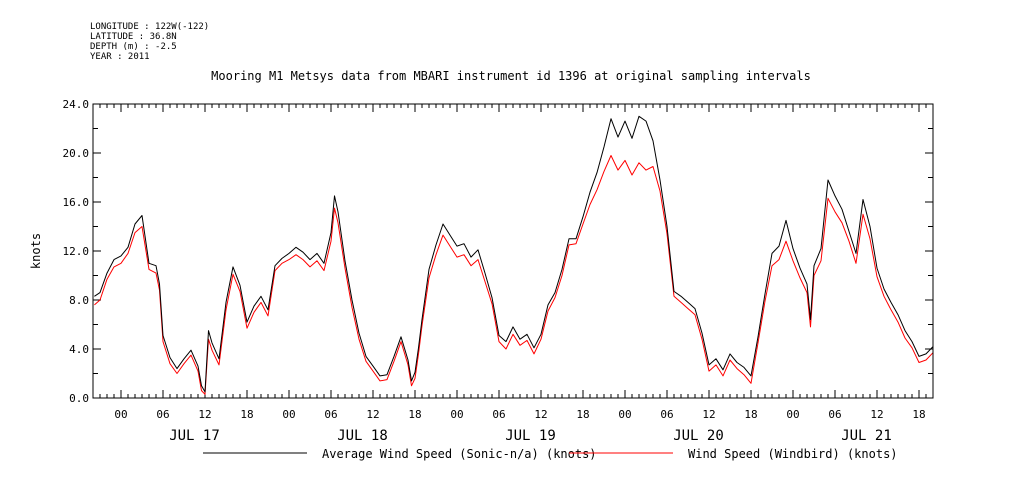 The height and width of the screenshot is (504, 1009). What do you see at coordinates (459, 454) in the screenshot?
I see `legend-label-average-wind-speed: Average Wind Speed (Sonic-n/a) (knots)` at bounding box center [459, 454].